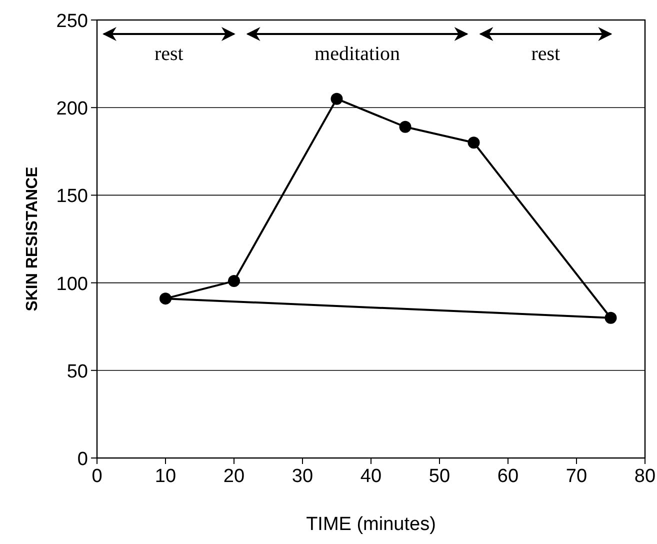  Describe the element at coordinates (77, 371) in the screenshot. I see `y-tick-label: 50` at that location.